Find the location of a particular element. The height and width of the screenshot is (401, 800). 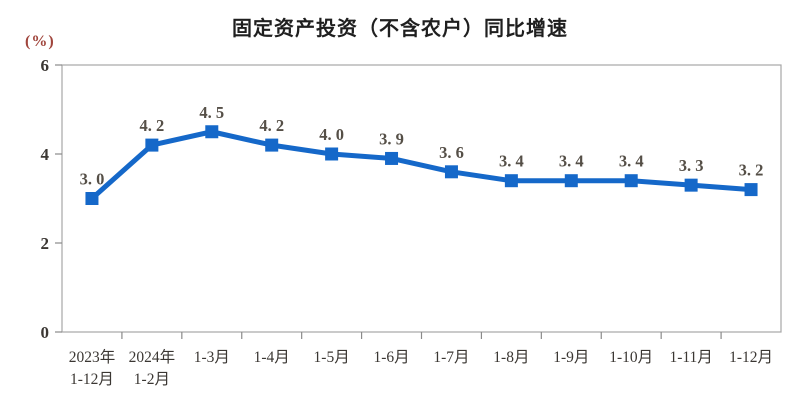

data-point-label: 4. 5 is located at coordinates (211, 112).